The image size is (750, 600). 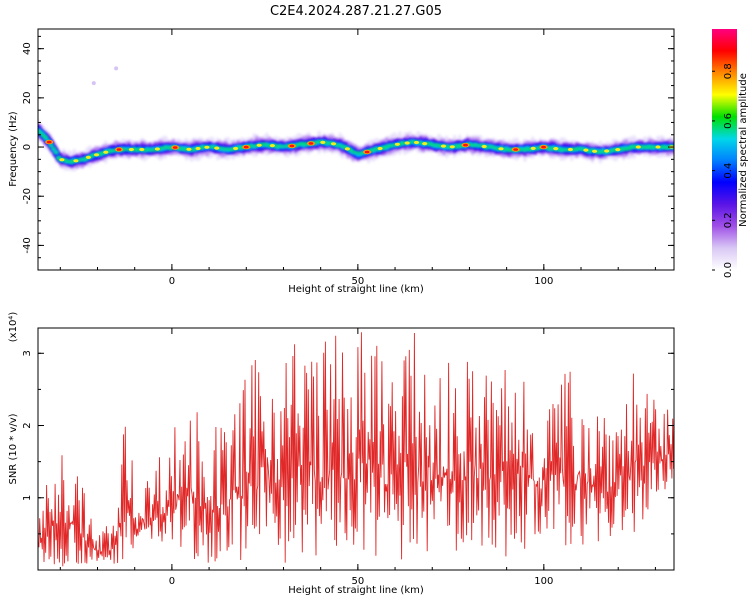 What do you see at coordinates (27, 147) in the screenshot?
I see `y-tick-label: 0` at bounding box center [27, 147].